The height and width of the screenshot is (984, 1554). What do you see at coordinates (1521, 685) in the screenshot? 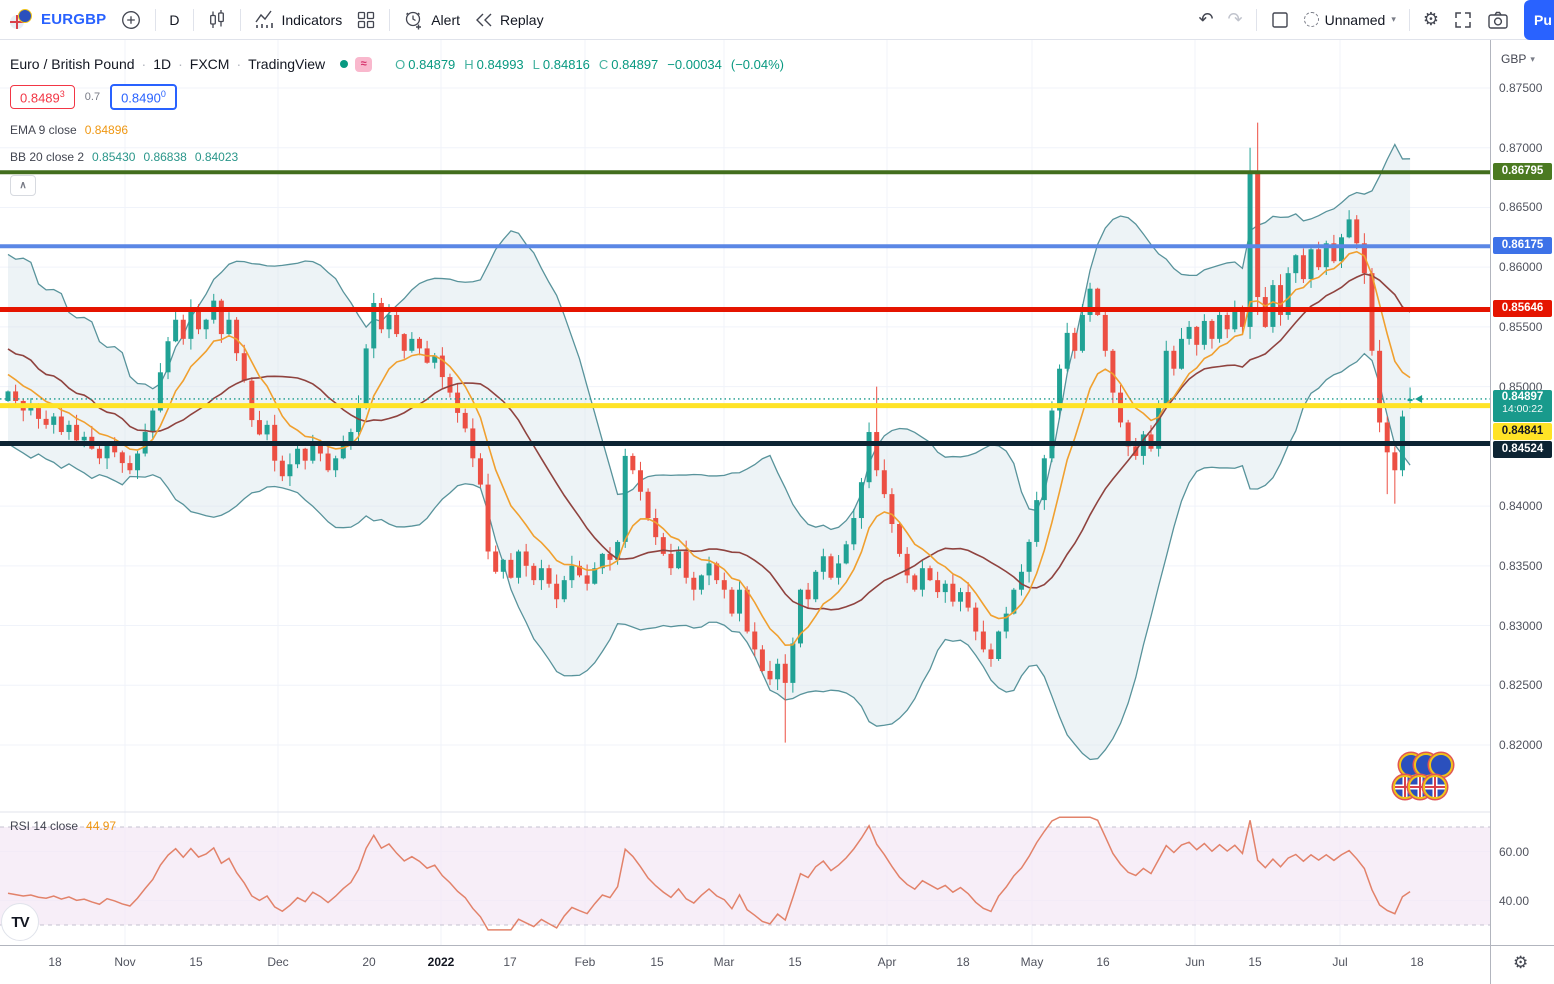
I see `price-tick-label: 0.82500` at bounding box center [1521, 685].